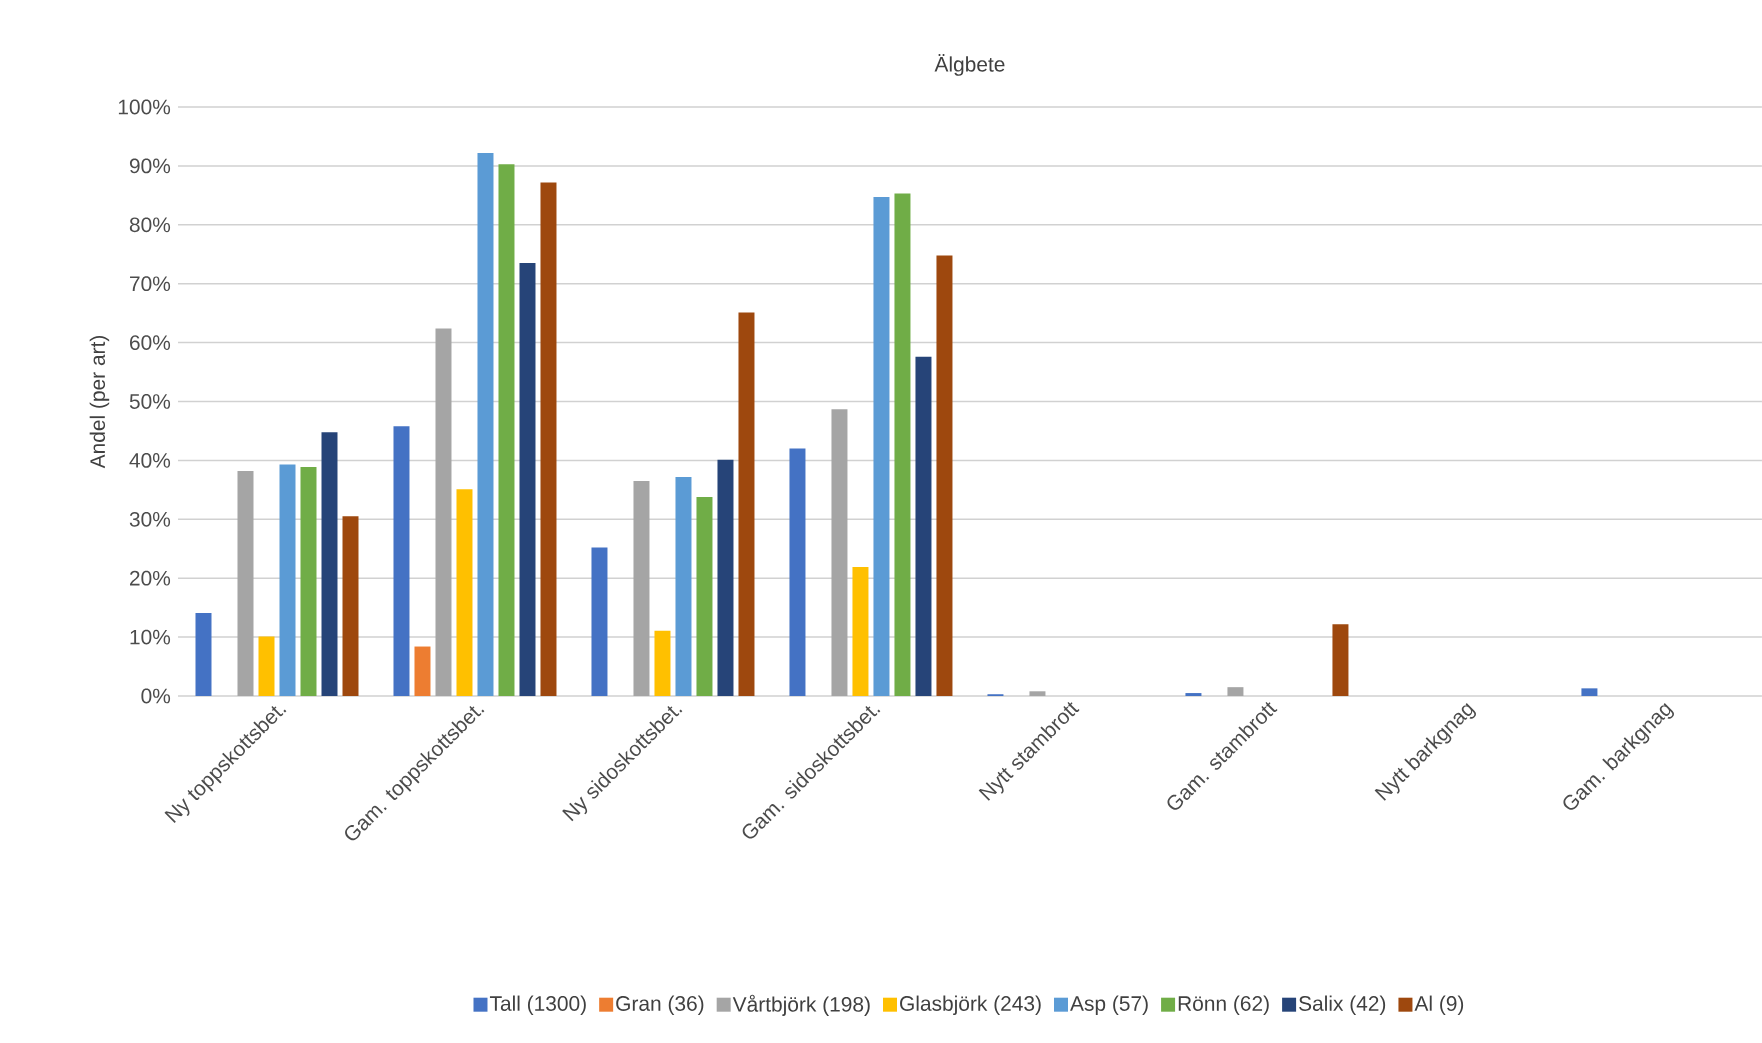 This screenshot has width=1762, height=1043. What do you see at coordinates (150, 637) in the screenshot?
I see `y-tick-label: 10%` at bounding box center [150, 637].